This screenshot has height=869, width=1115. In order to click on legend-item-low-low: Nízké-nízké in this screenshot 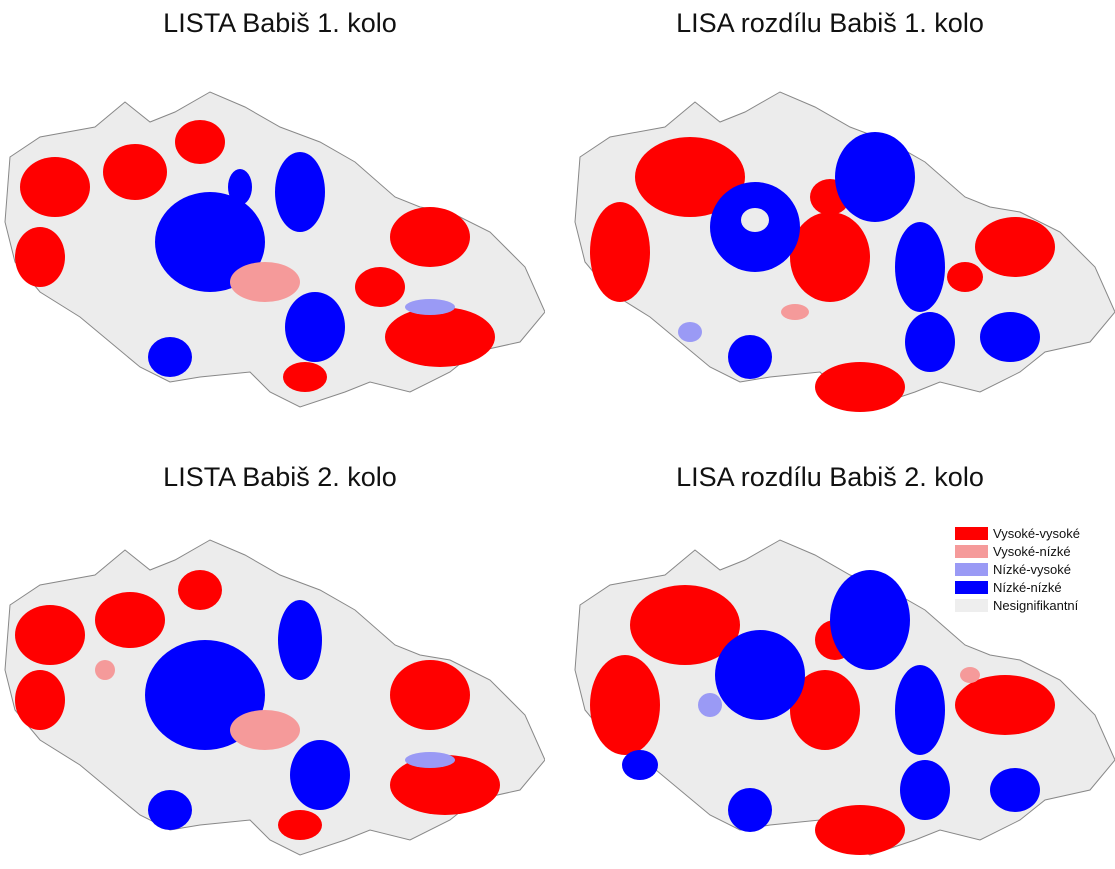, I will do `click(1035, 587)`.